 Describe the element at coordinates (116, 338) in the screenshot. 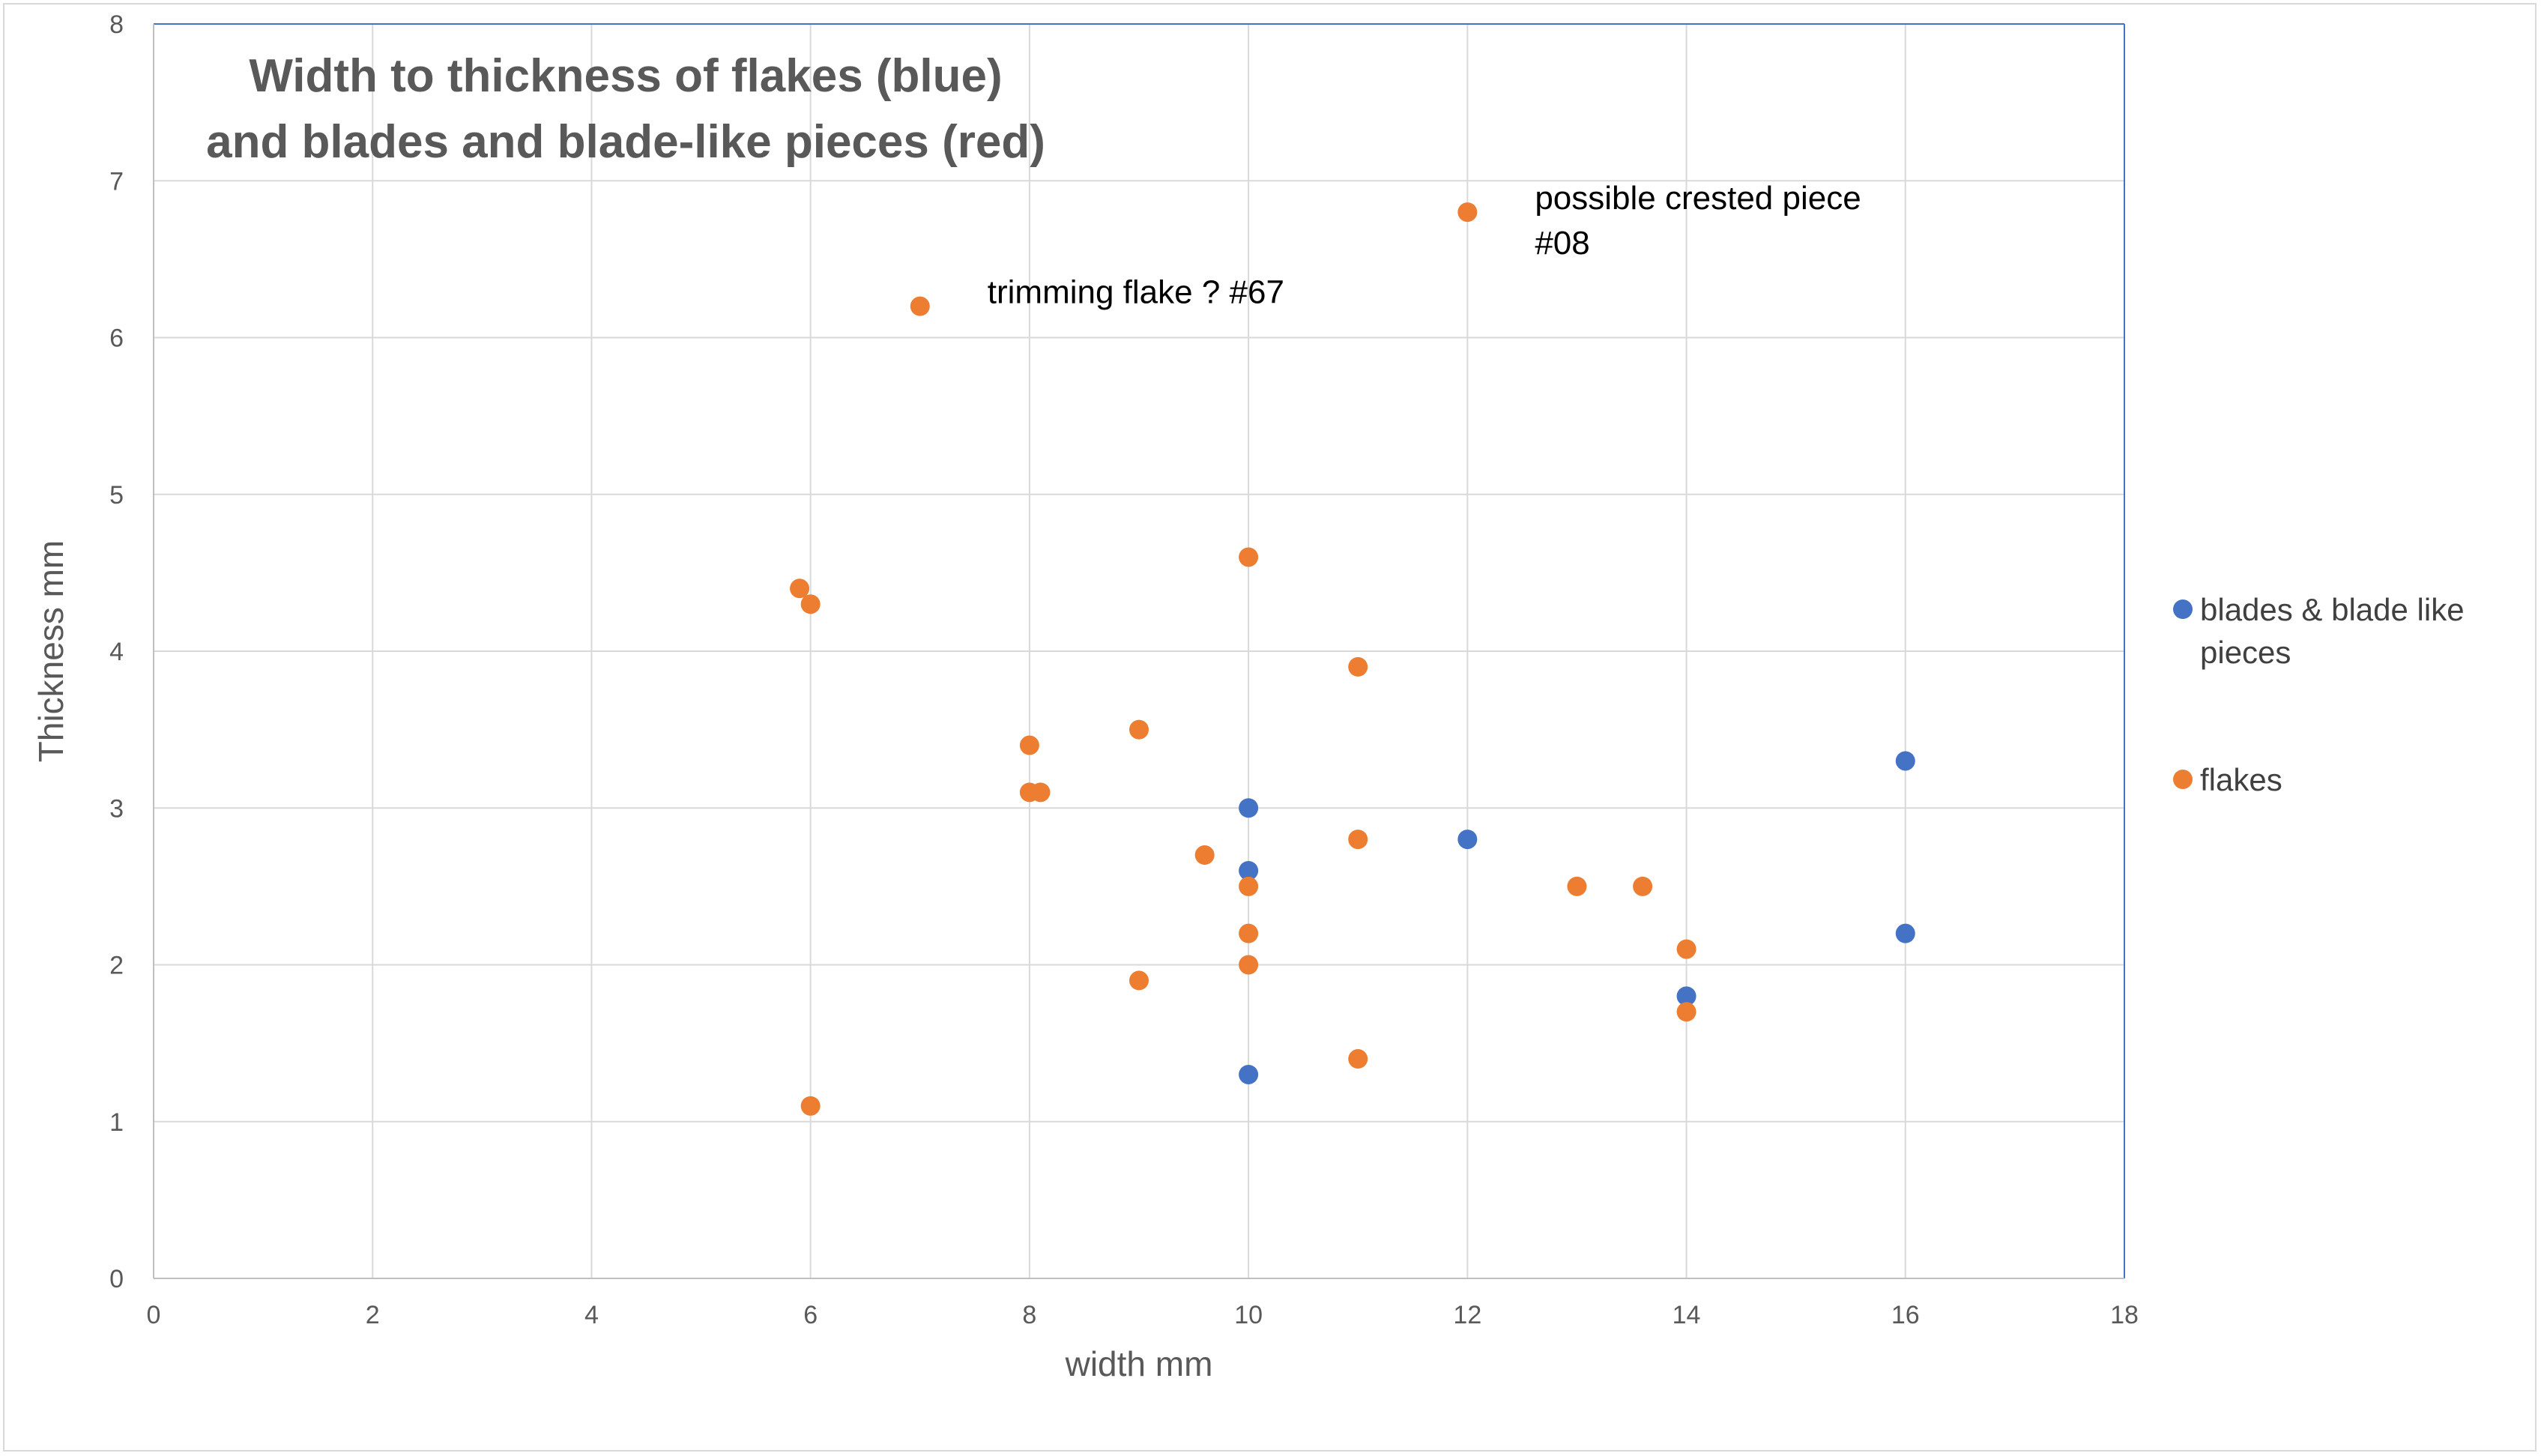

I see `y-tick-label: 6` at that location.